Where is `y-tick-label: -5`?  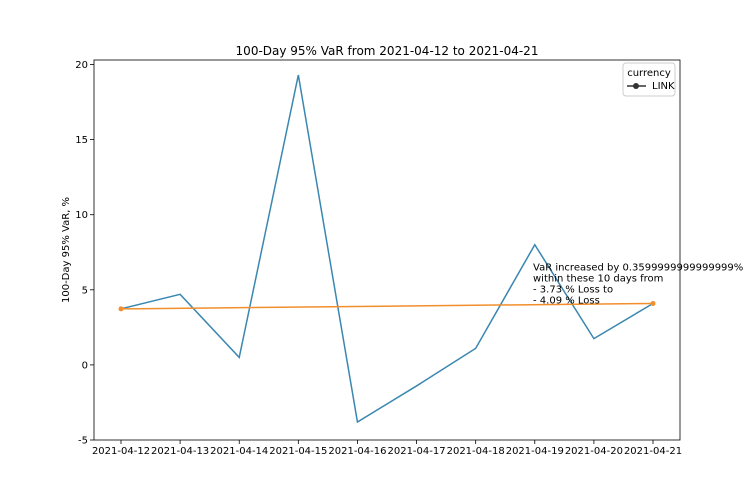
y-tick-label: -5 is located at coordinates (83, 441).